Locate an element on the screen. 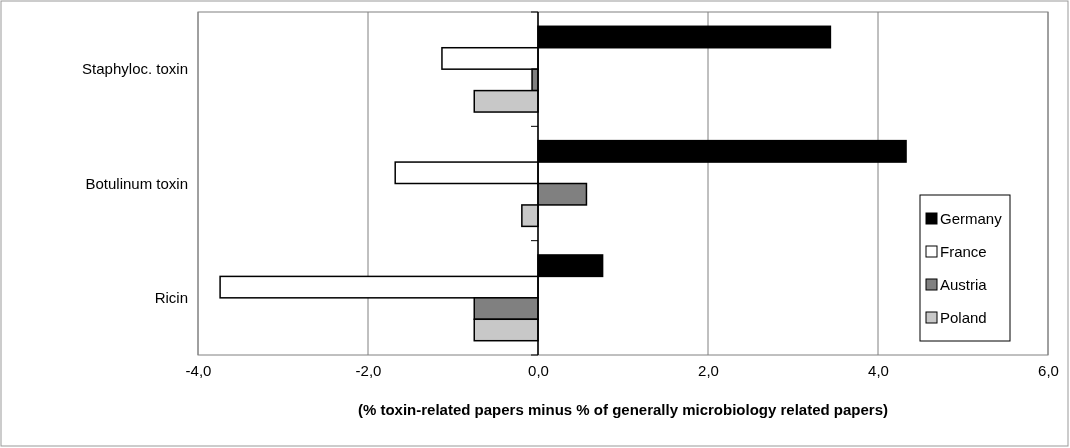 This screenshot has height=448, width=1070. x-tick-label: 2,0 is located at coordinates (708, 370).